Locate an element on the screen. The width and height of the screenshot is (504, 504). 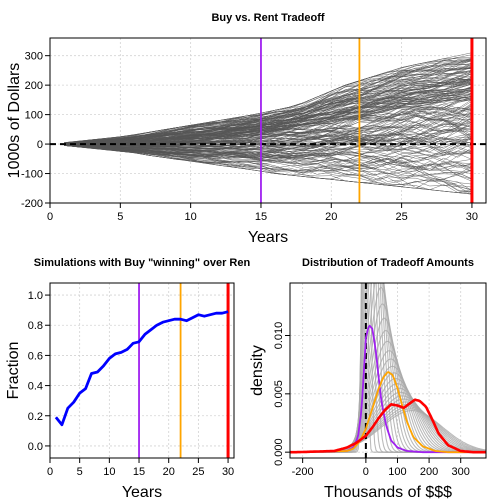
y-tick-label: 0 is located at coordinates (40, 145).